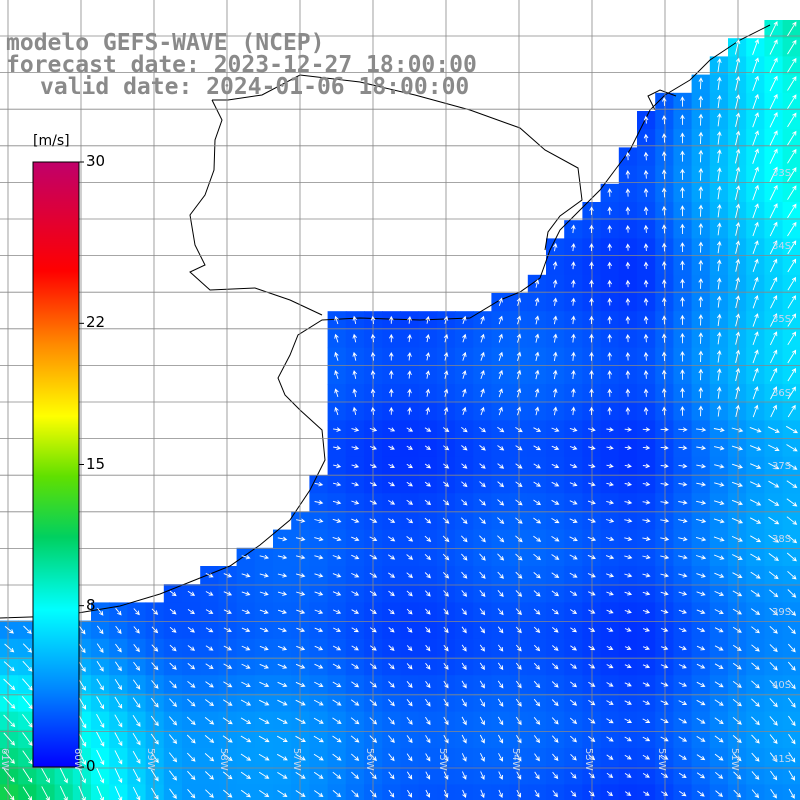 This screenshot has height=800, width=800. Describe the element at coordinates (782, 686) in the screenshot. I see `latitude-label: 40S` at that location.